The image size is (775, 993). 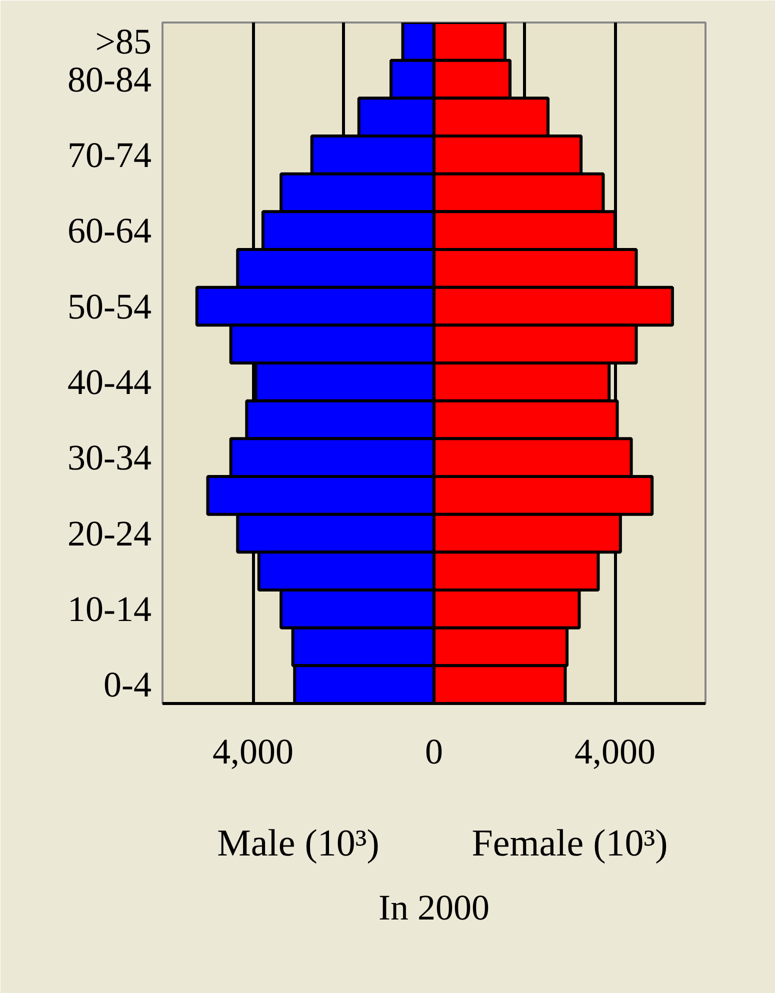 What do you see at coordinates (128, 684) in the screenshot?
I see `y-tick-label: 0-4` at bounding box center [128, 684].